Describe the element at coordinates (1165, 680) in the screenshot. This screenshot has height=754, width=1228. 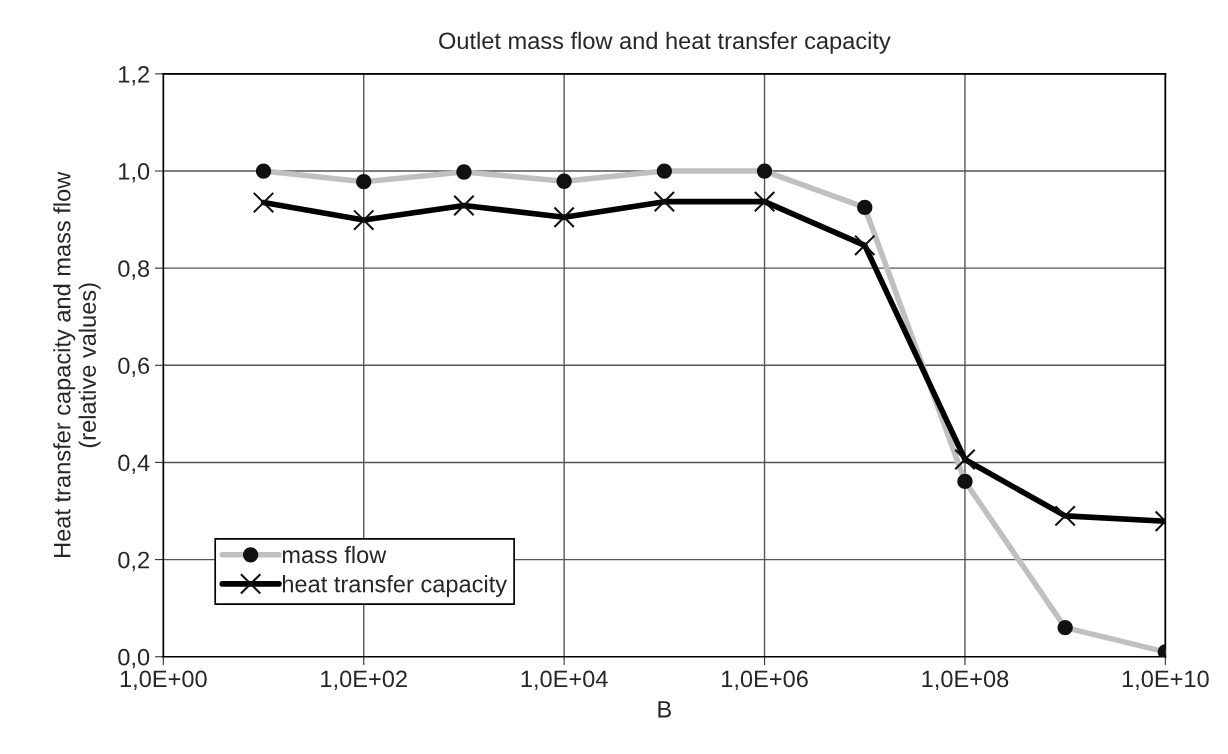
I see `x-tick-label: 1,0E+10` at that location.